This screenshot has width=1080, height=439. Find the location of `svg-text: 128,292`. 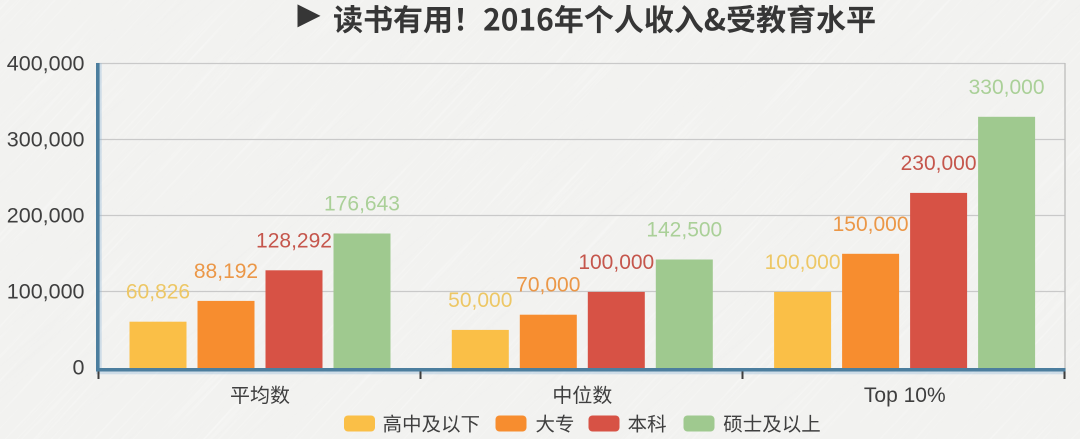

svg-text: 128,292 is located at coordinates (294, 240).